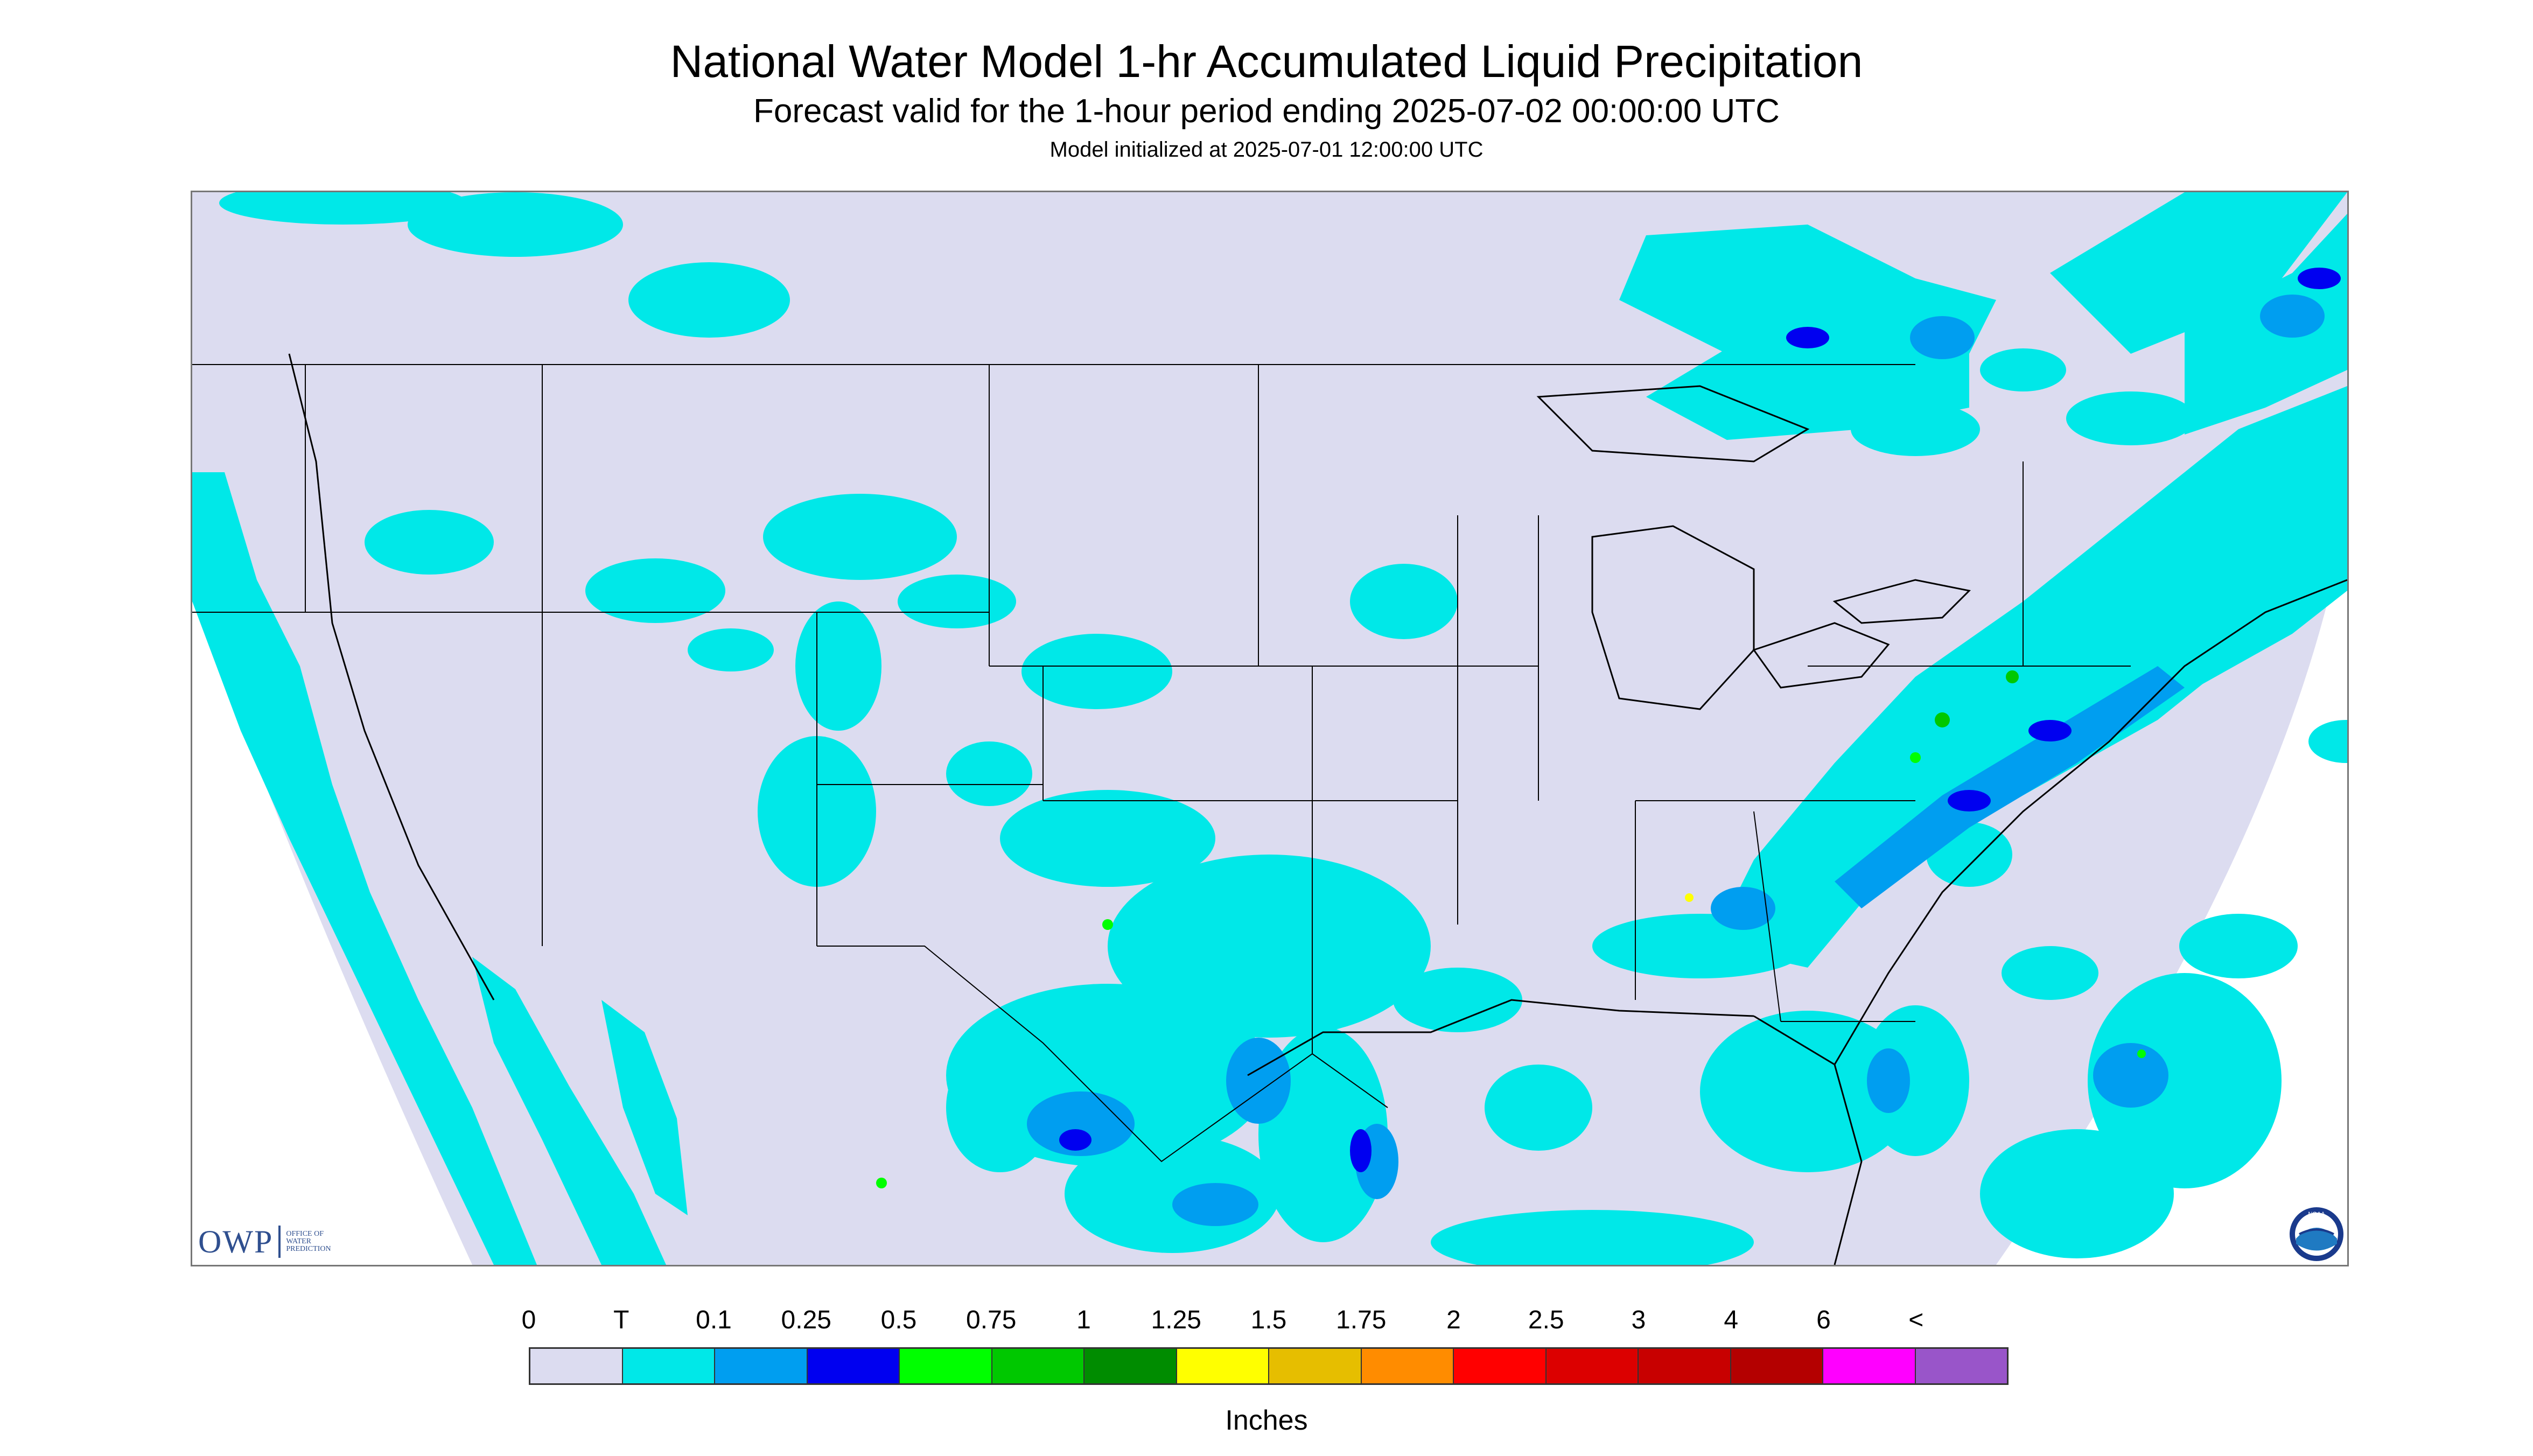  I want to click on legend-tick-label: 0.75, so click(992, 1320).